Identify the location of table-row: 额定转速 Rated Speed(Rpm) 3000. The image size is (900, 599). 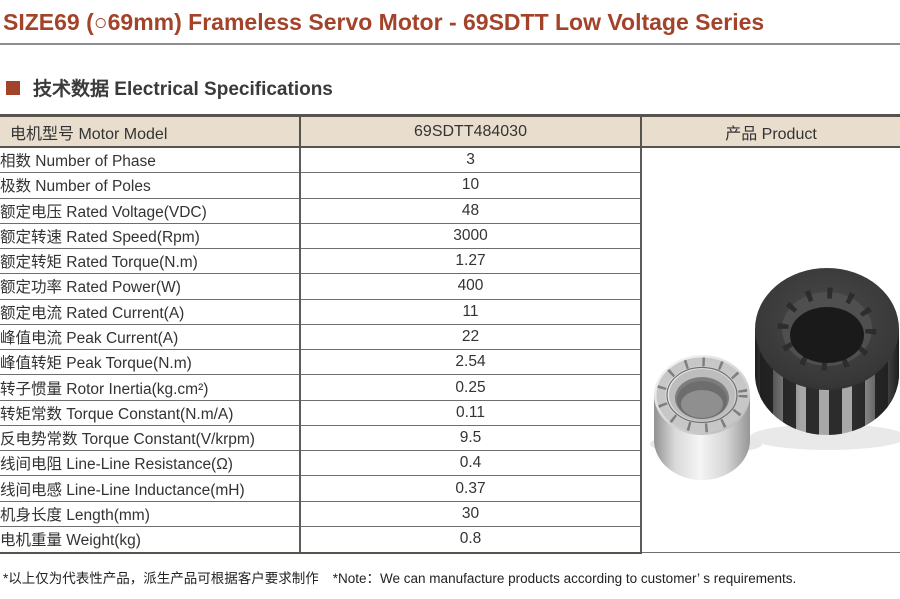
(450, 236).